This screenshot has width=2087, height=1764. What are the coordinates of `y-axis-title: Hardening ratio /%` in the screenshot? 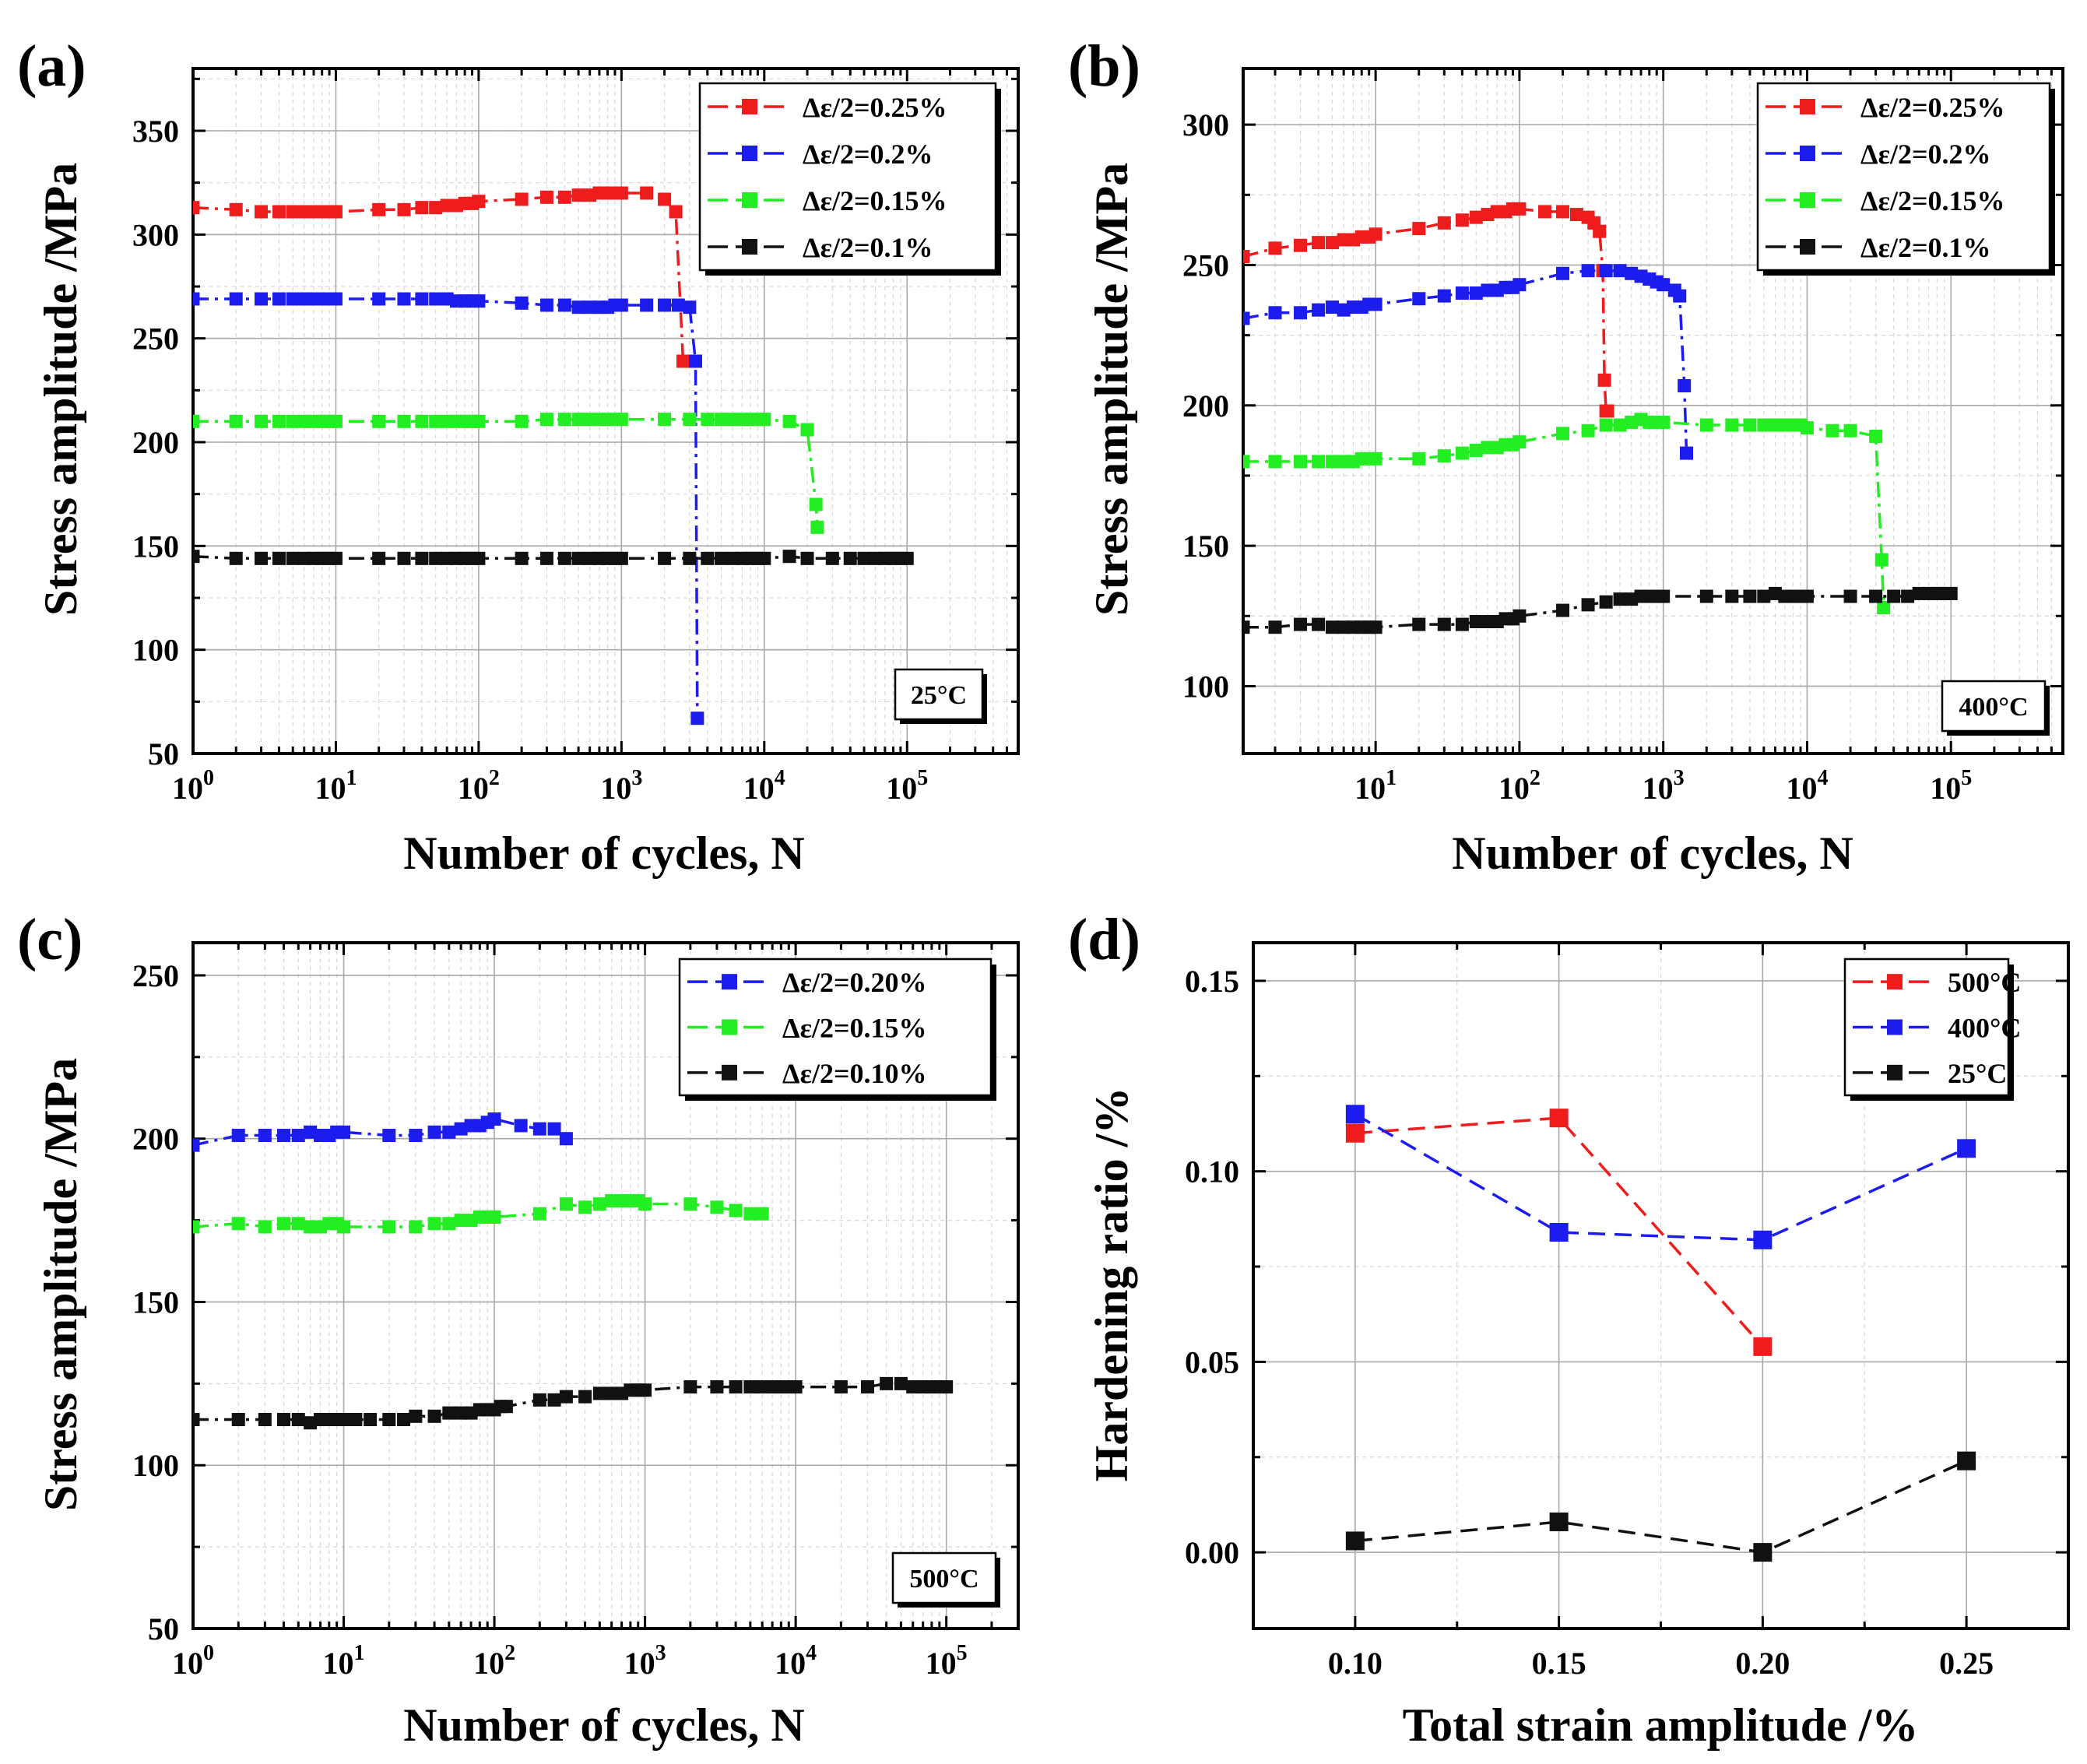 It's located at (1111, 1285).